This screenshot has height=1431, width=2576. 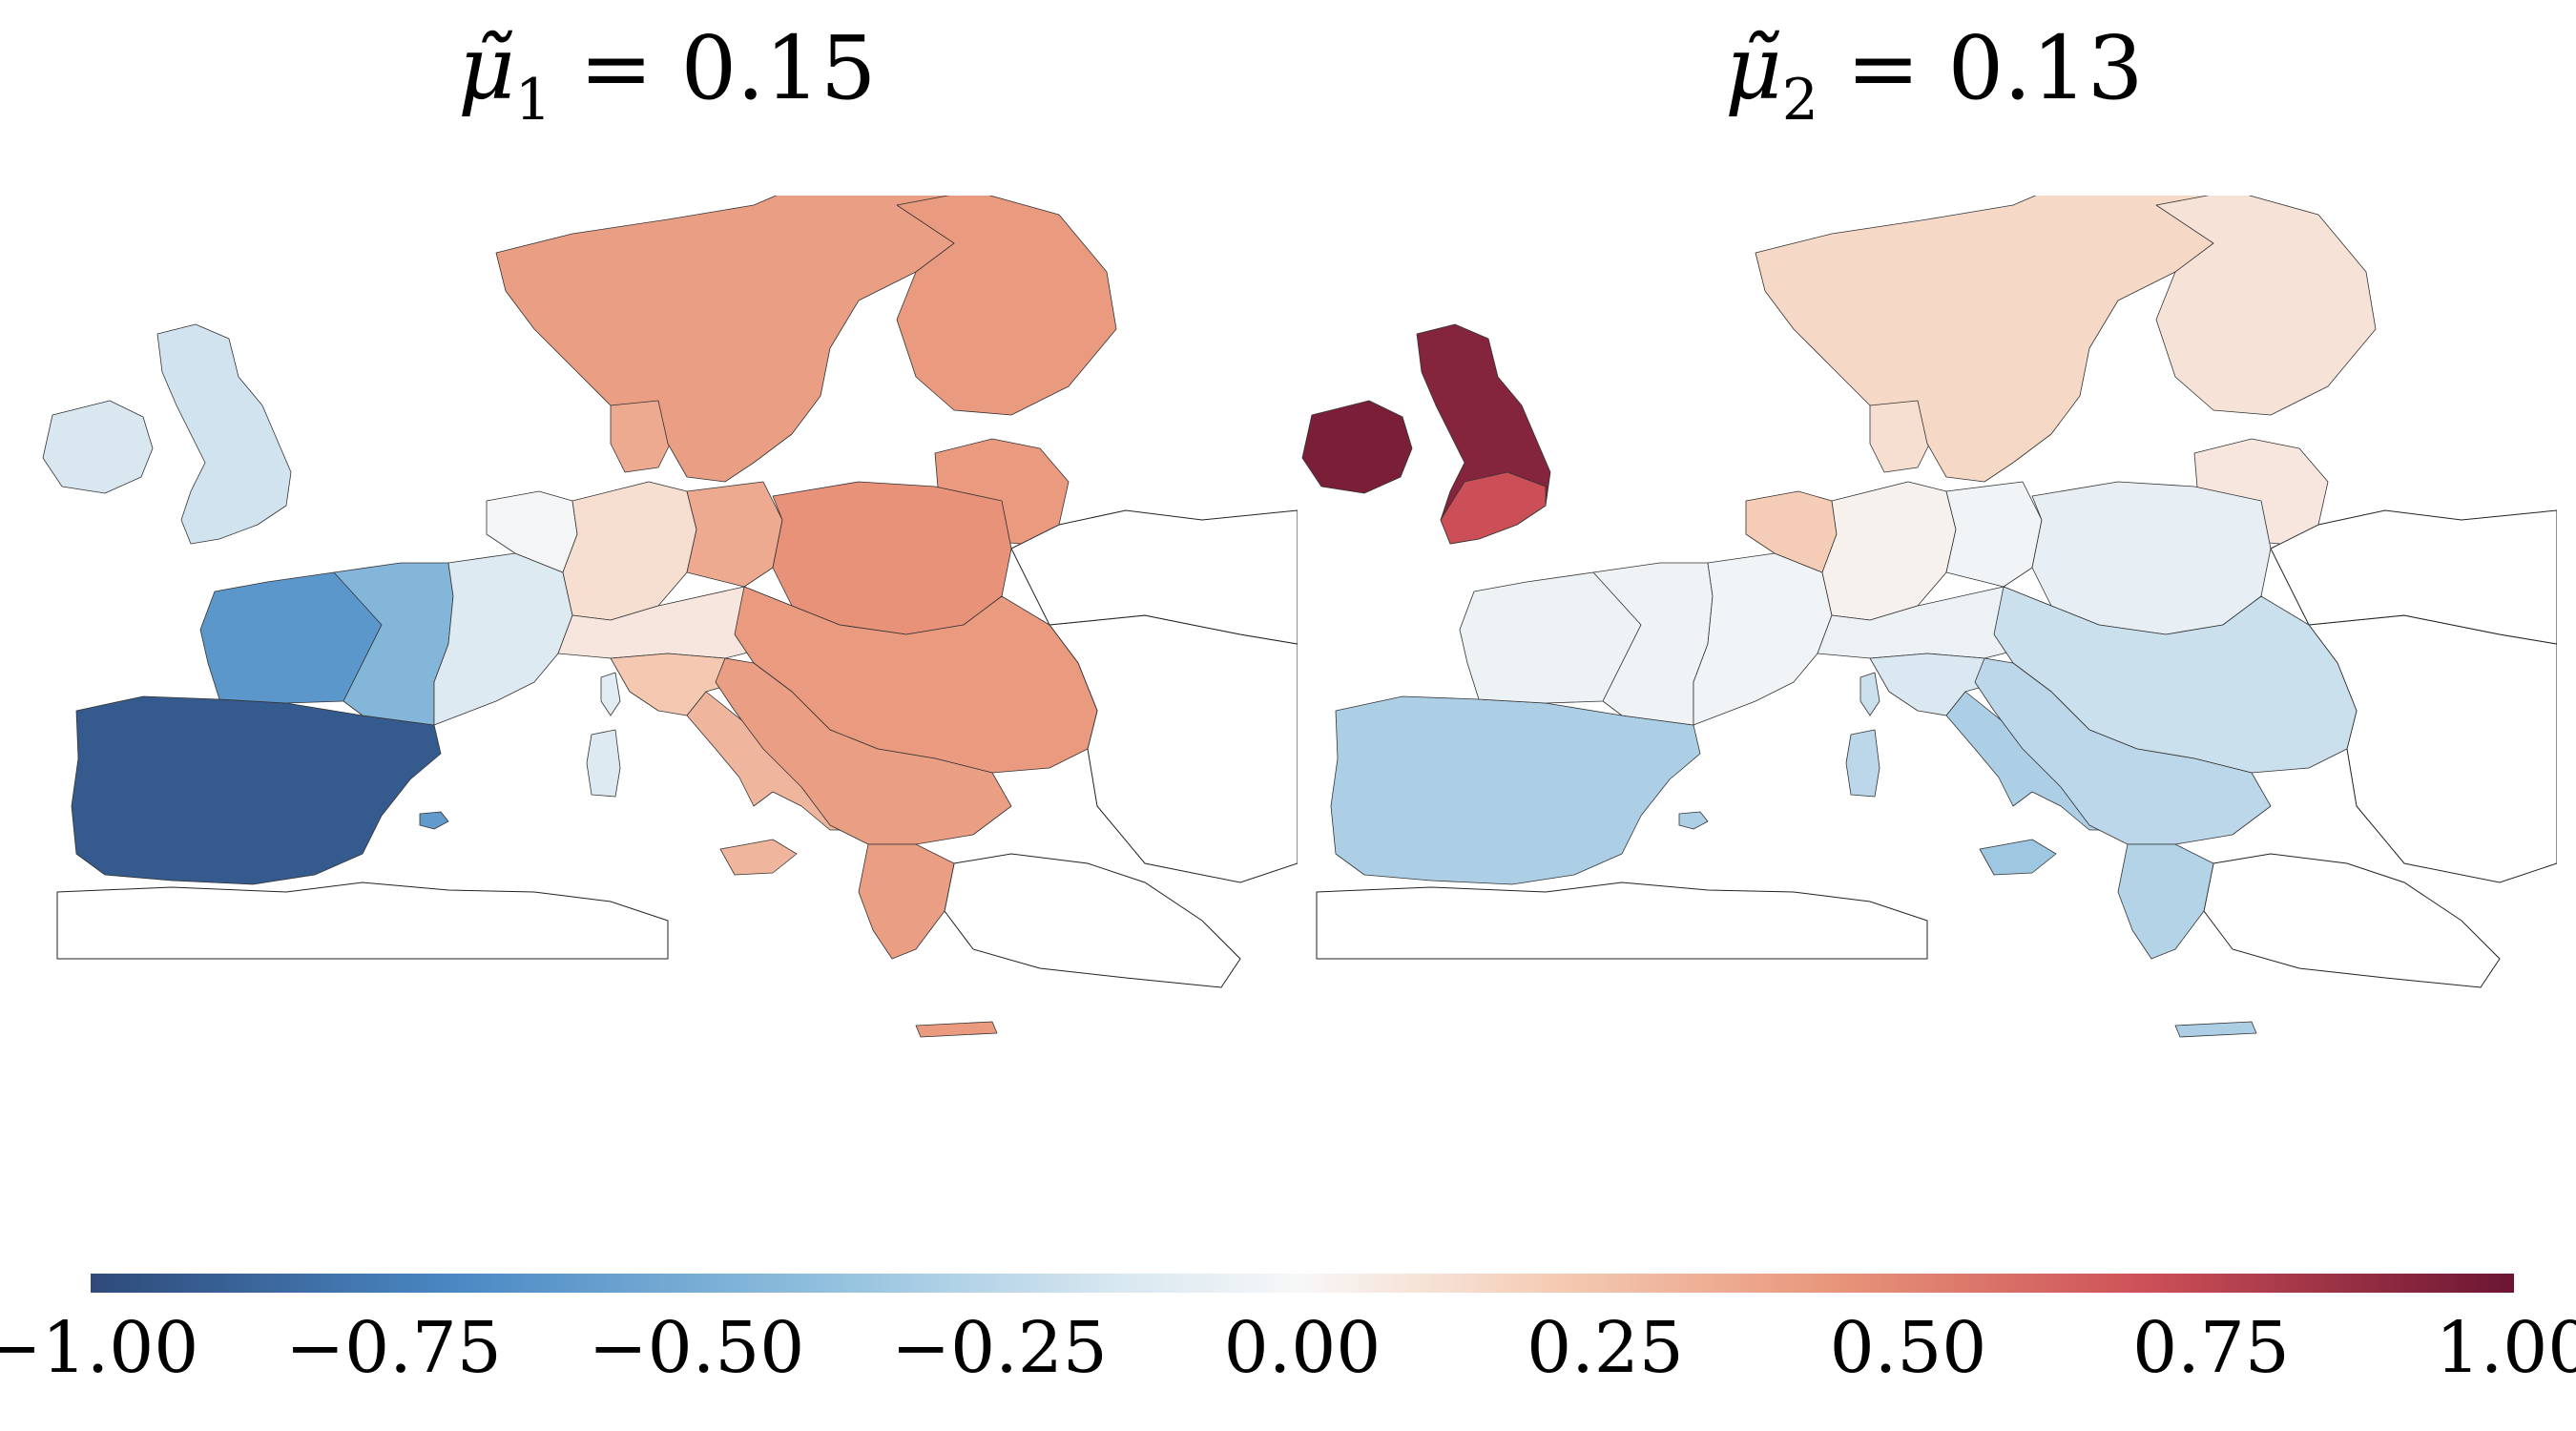 I want to click on colorbar-tick-label: 0.75, so click(x=2211, y=1348).